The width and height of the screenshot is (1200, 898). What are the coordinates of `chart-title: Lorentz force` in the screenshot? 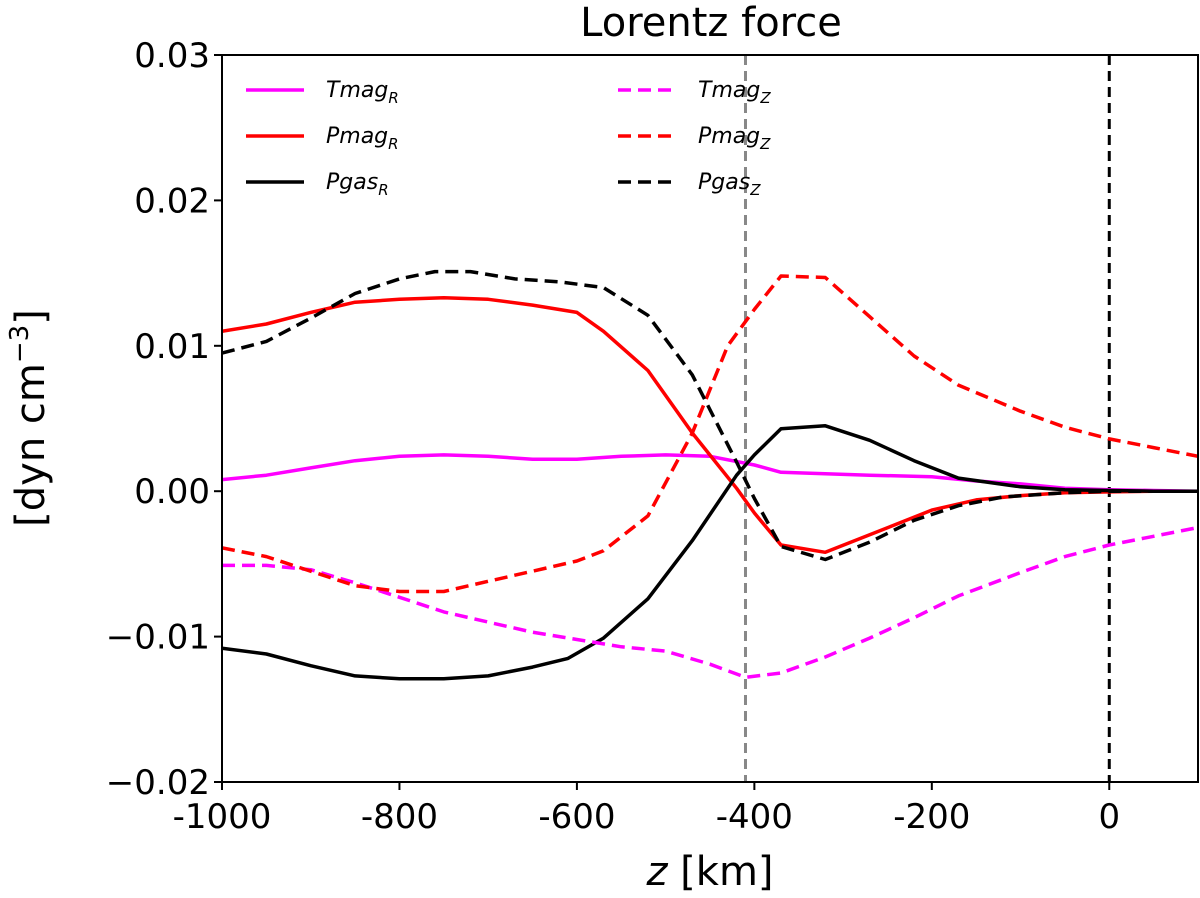 It's located at (711, 23).